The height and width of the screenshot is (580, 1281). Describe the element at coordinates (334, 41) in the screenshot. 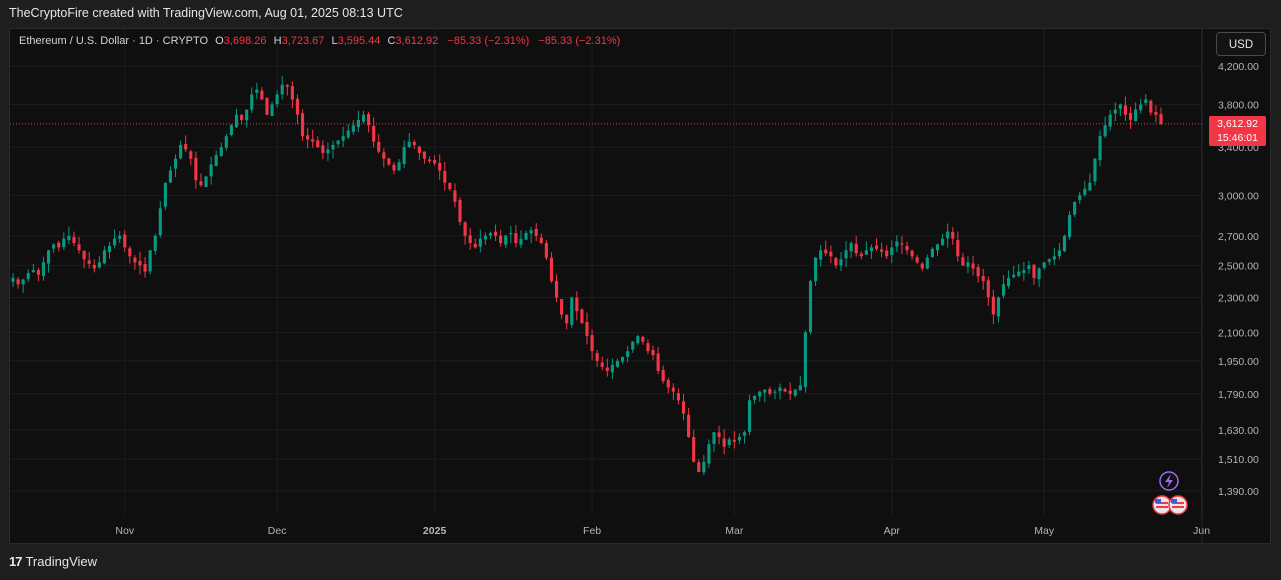

I see `legend-low-label: L` at that location.